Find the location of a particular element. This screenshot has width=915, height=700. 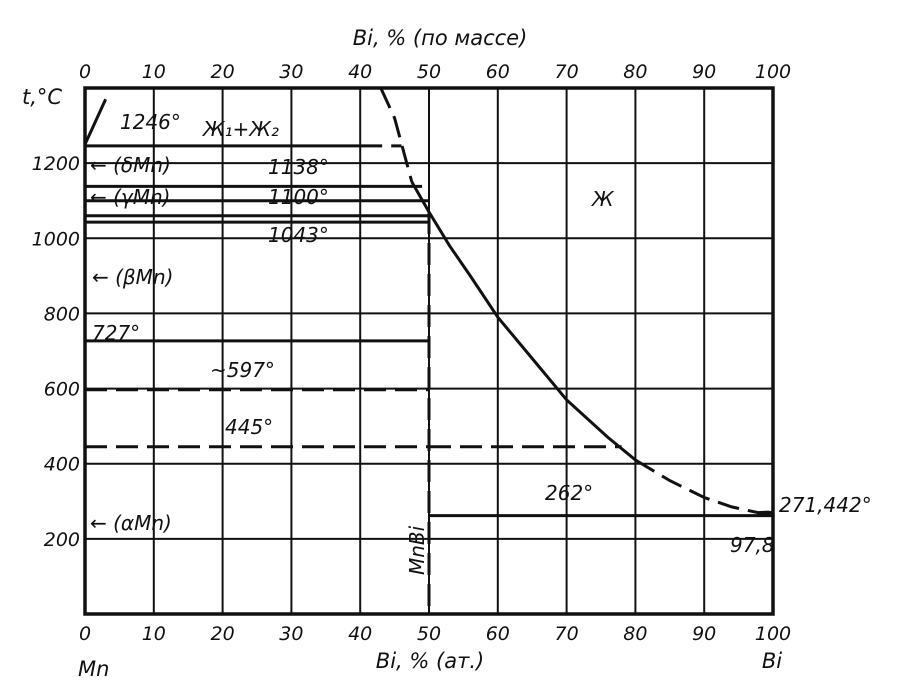

label-liquid-miscibility: Ж₁+Ж₂ is located at coordinates (240, 129).